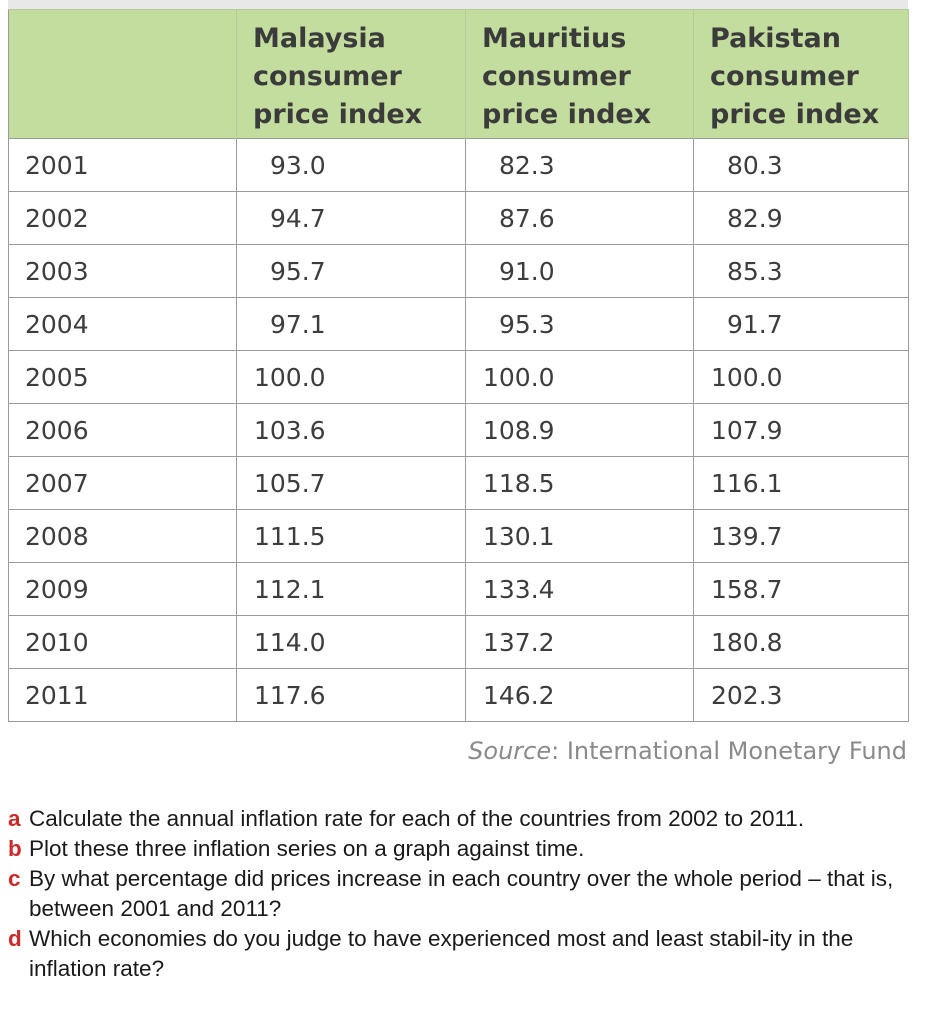 This screenshot has width=931, height=1024. I want to click on malaysia-cpi-cell: 105.7, so click(351, 483).